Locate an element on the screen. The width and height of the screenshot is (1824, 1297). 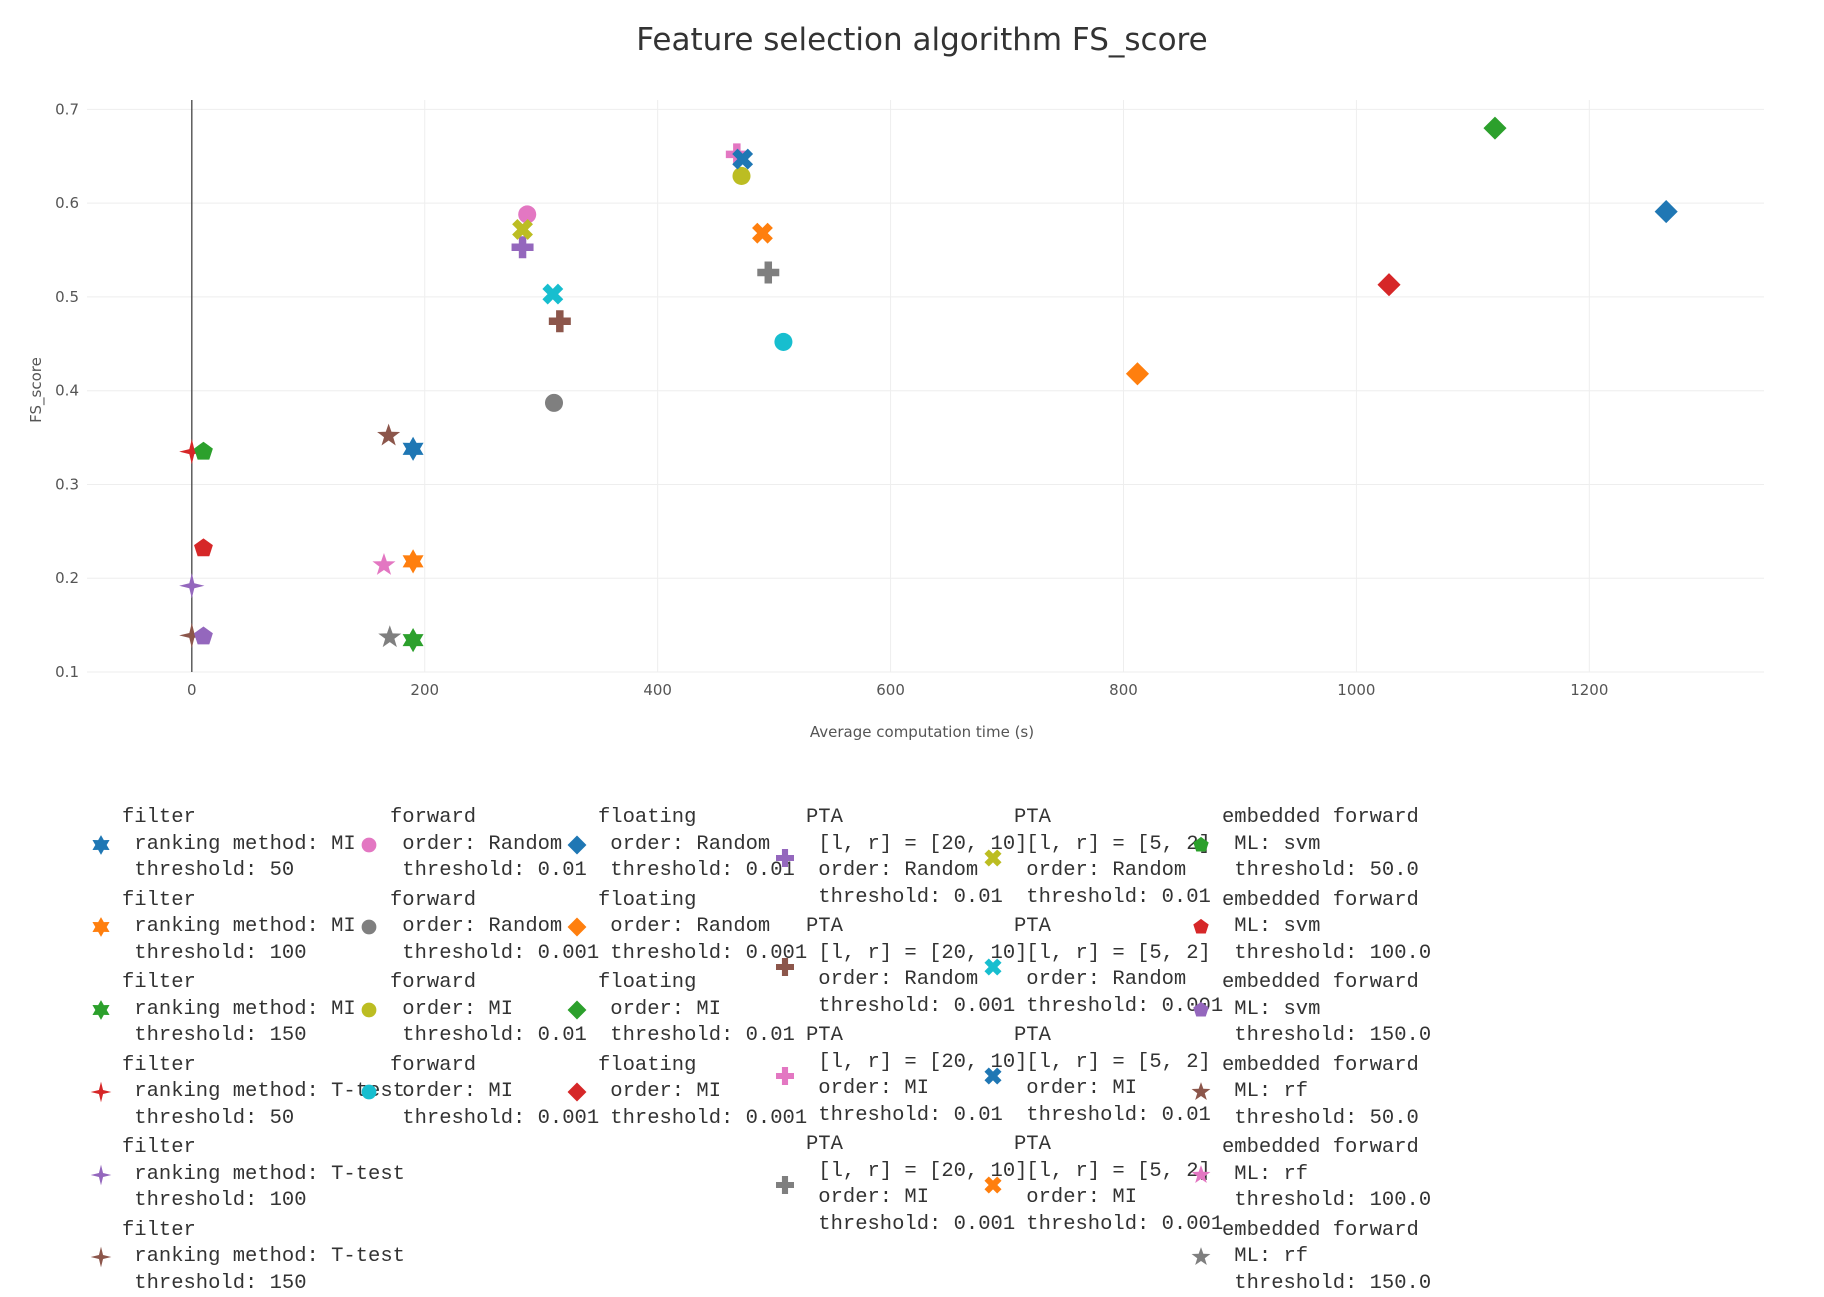
legend-item: forward order: Random threshold: 0.001 is located at coordinates (476, 928).